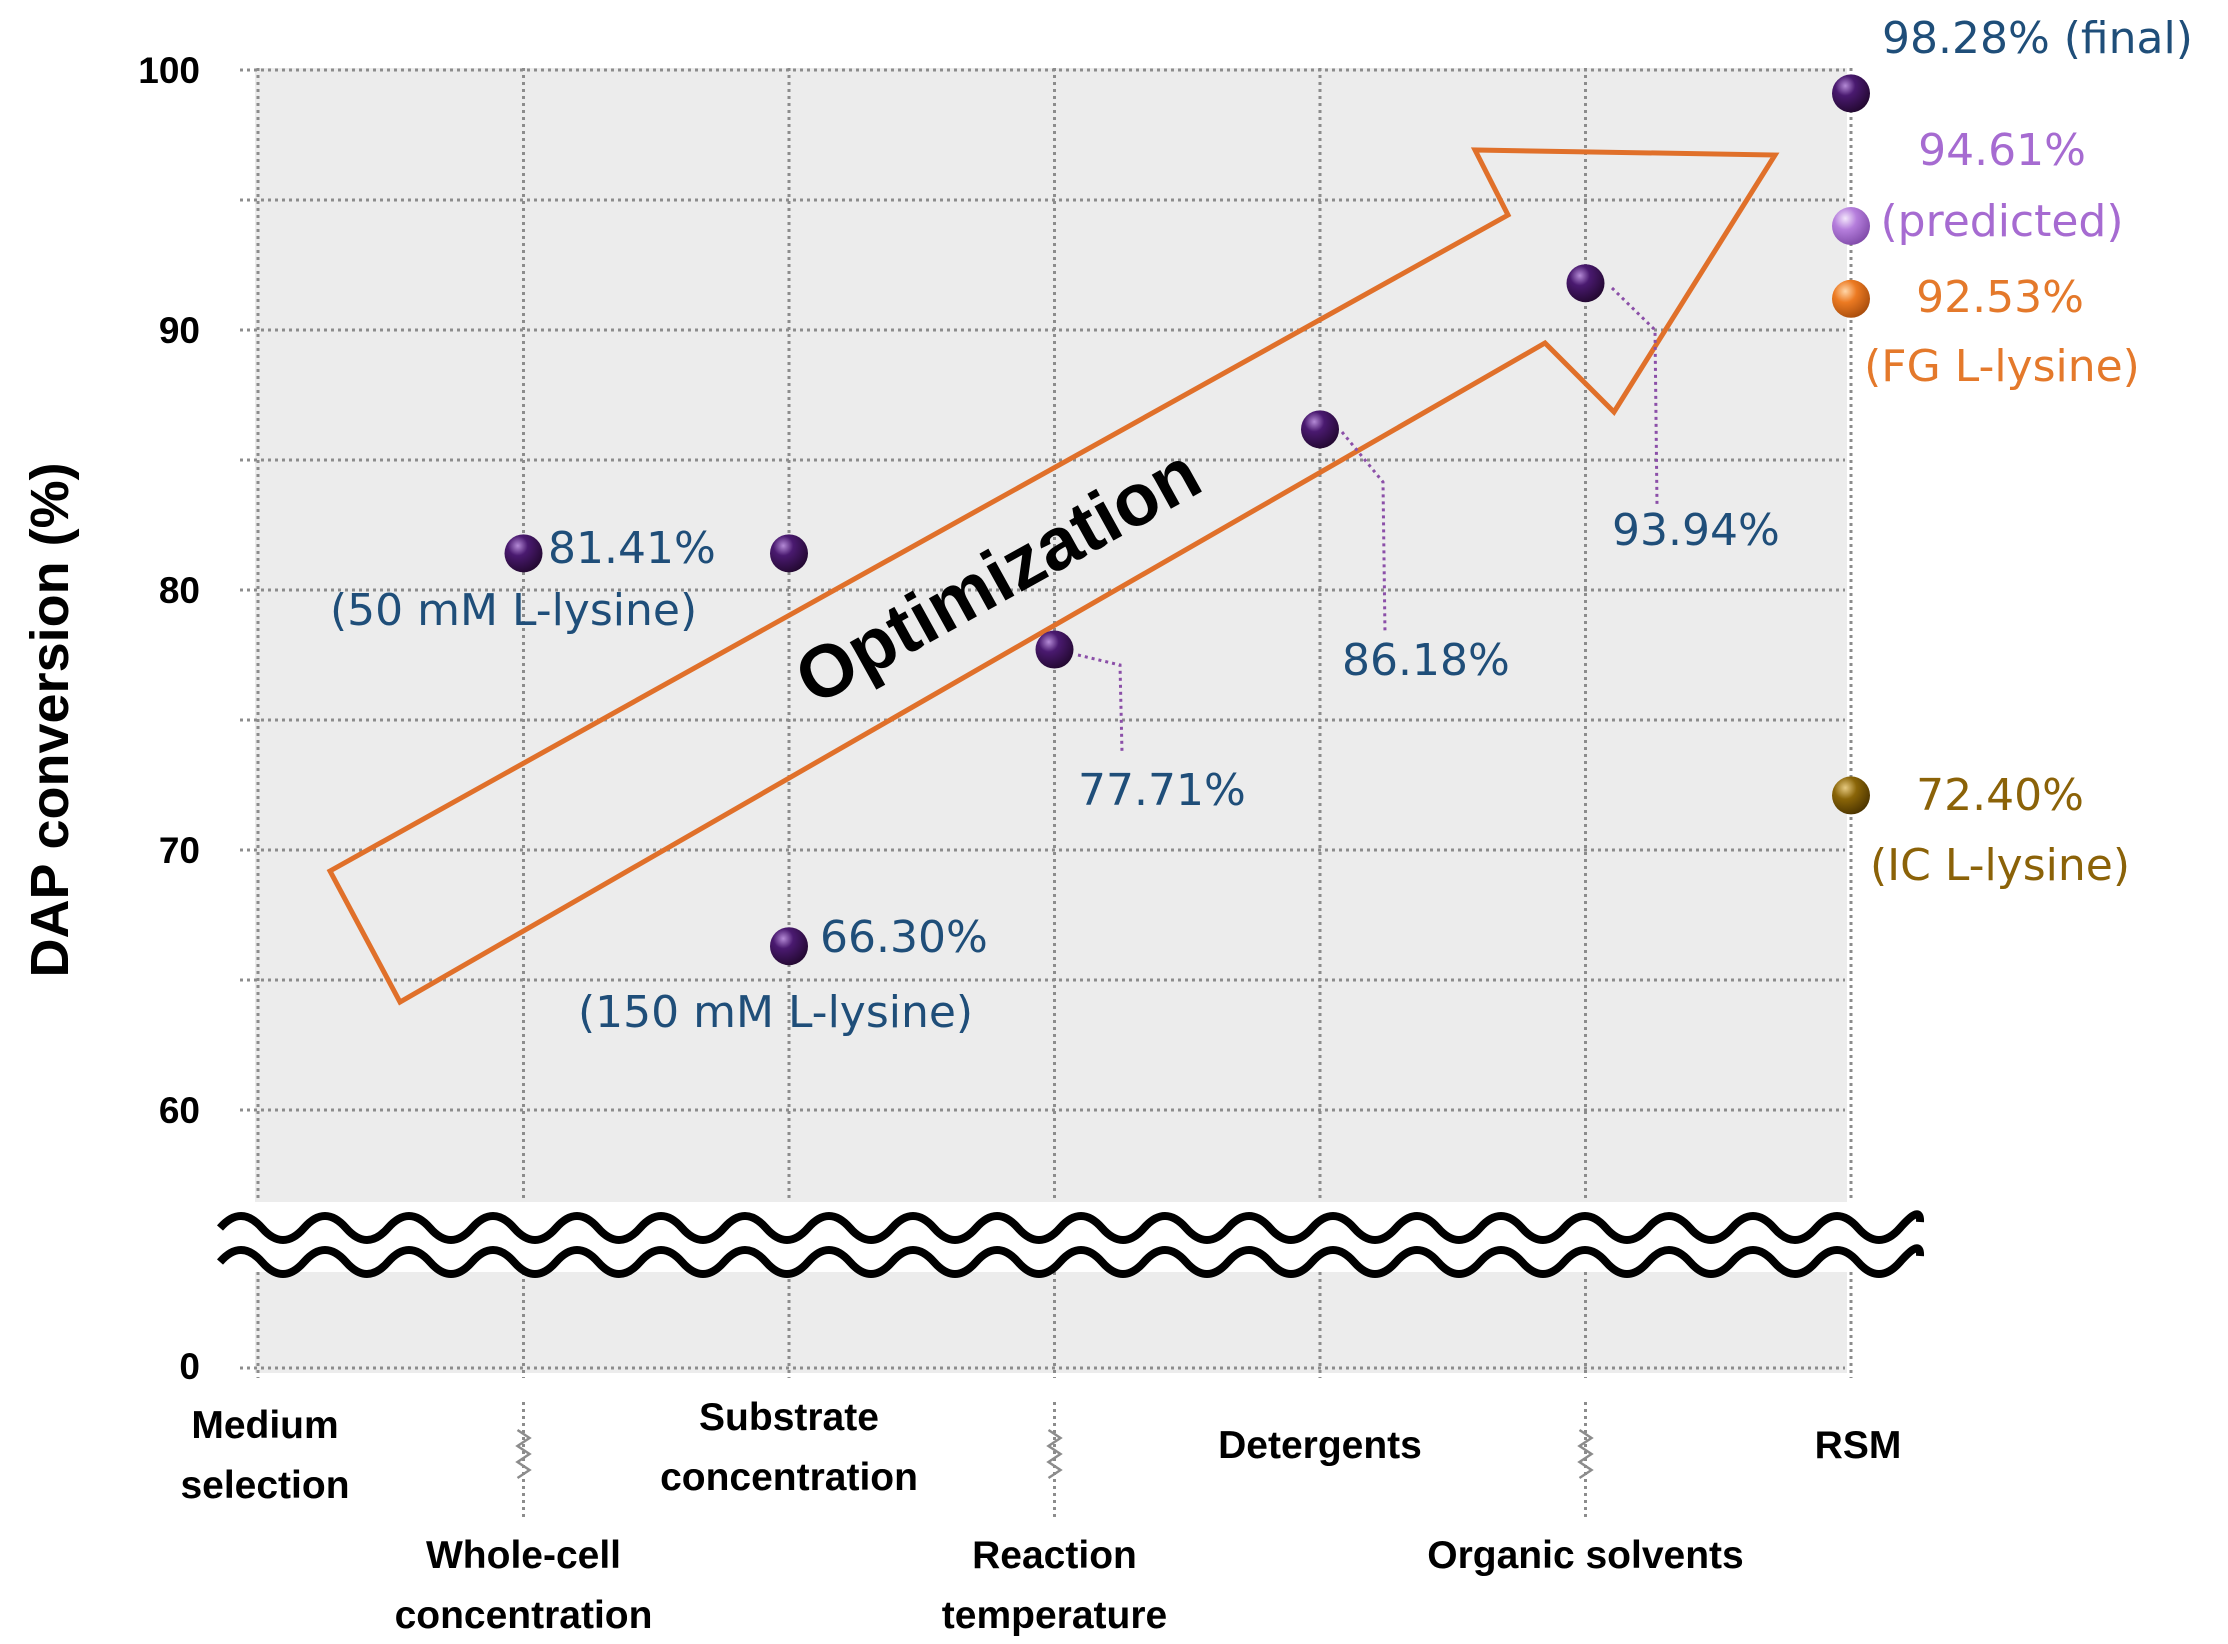  Describe the element at coordinates (2001, 221) in the screenshot. I see `point-annotation: (predicted)` at that location.